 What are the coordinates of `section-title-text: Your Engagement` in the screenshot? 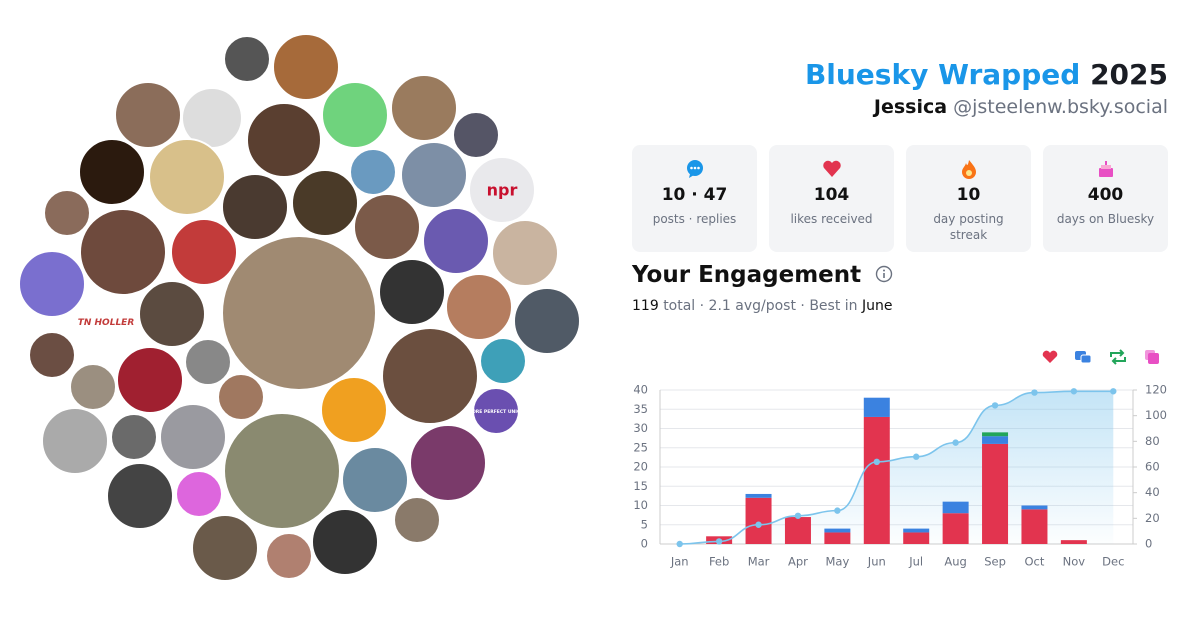 It's located at (747, 275).